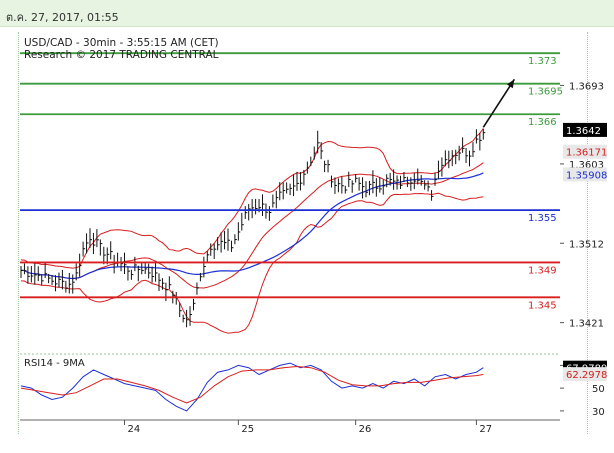 This screenshot has height=453, width=614. I want to click on y-tick-label: 1.3512, so click(586, 244).